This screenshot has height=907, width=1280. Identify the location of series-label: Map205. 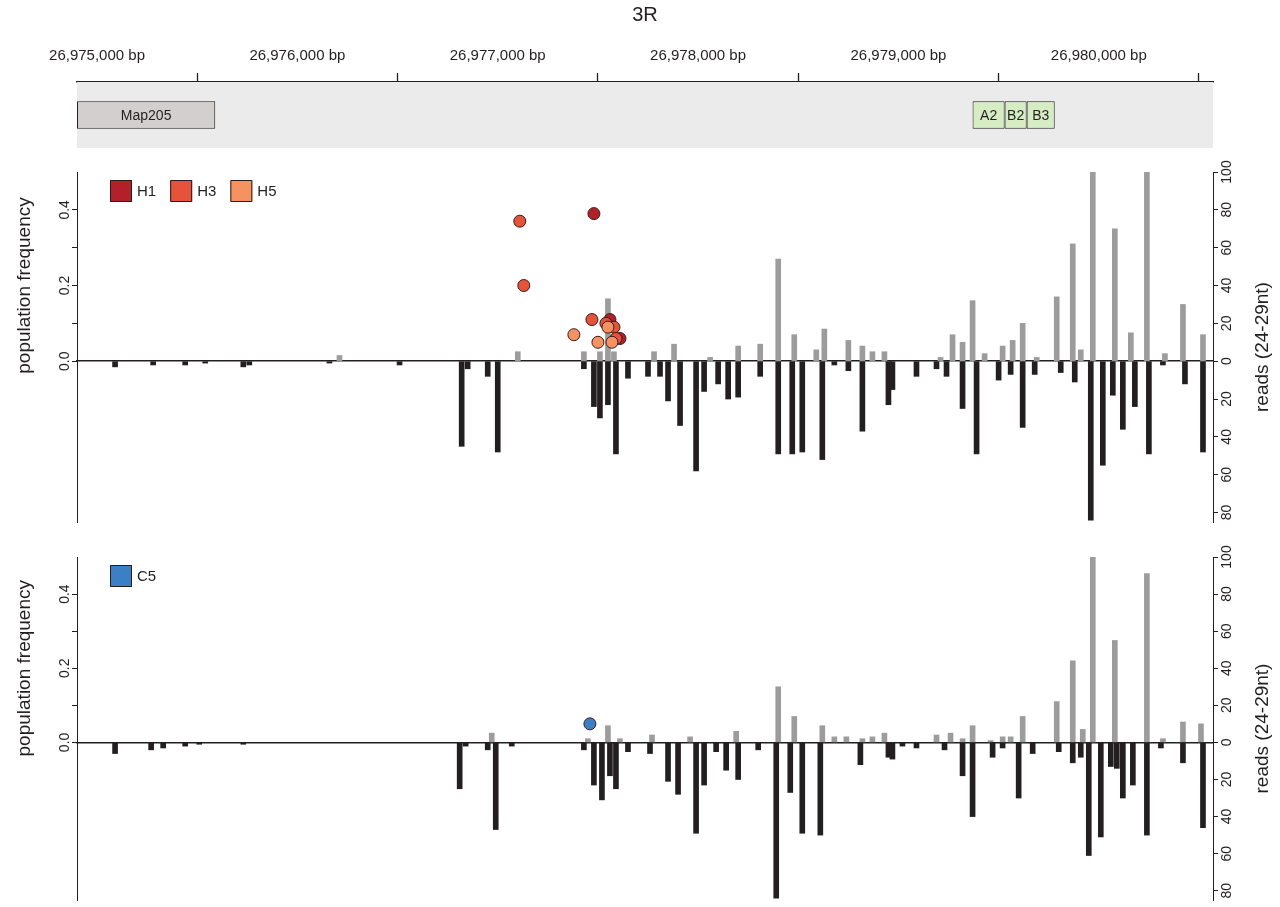
(146, 114).